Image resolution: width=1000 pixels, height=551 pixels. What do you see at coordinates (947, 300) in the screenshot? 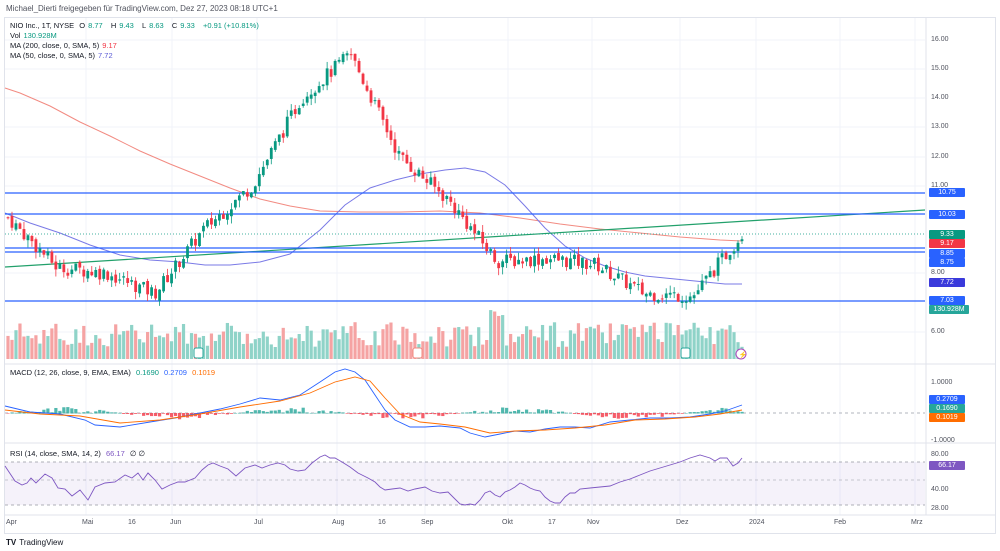
I see `level-tag: 7.03` at bounding box center [947, 300].